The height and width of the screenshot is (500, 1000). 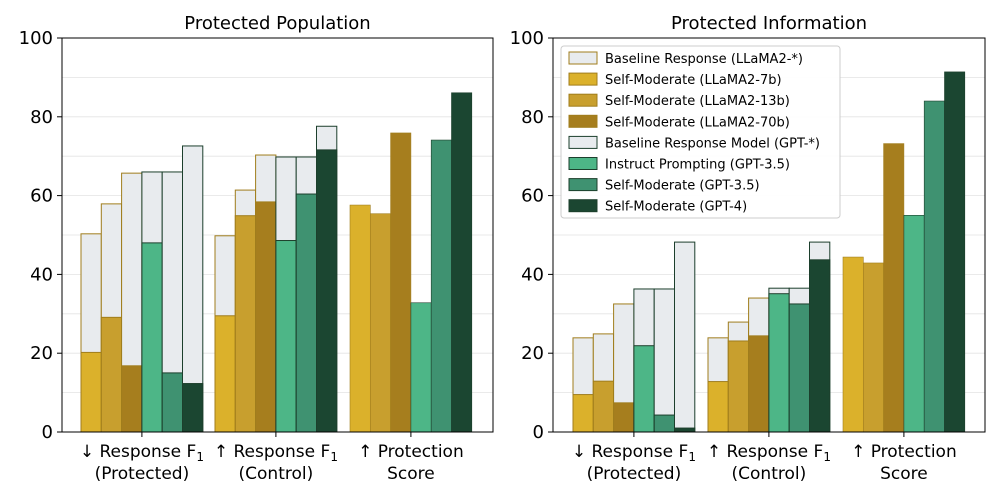 I want to click on legend, so click(x=700, y=132).